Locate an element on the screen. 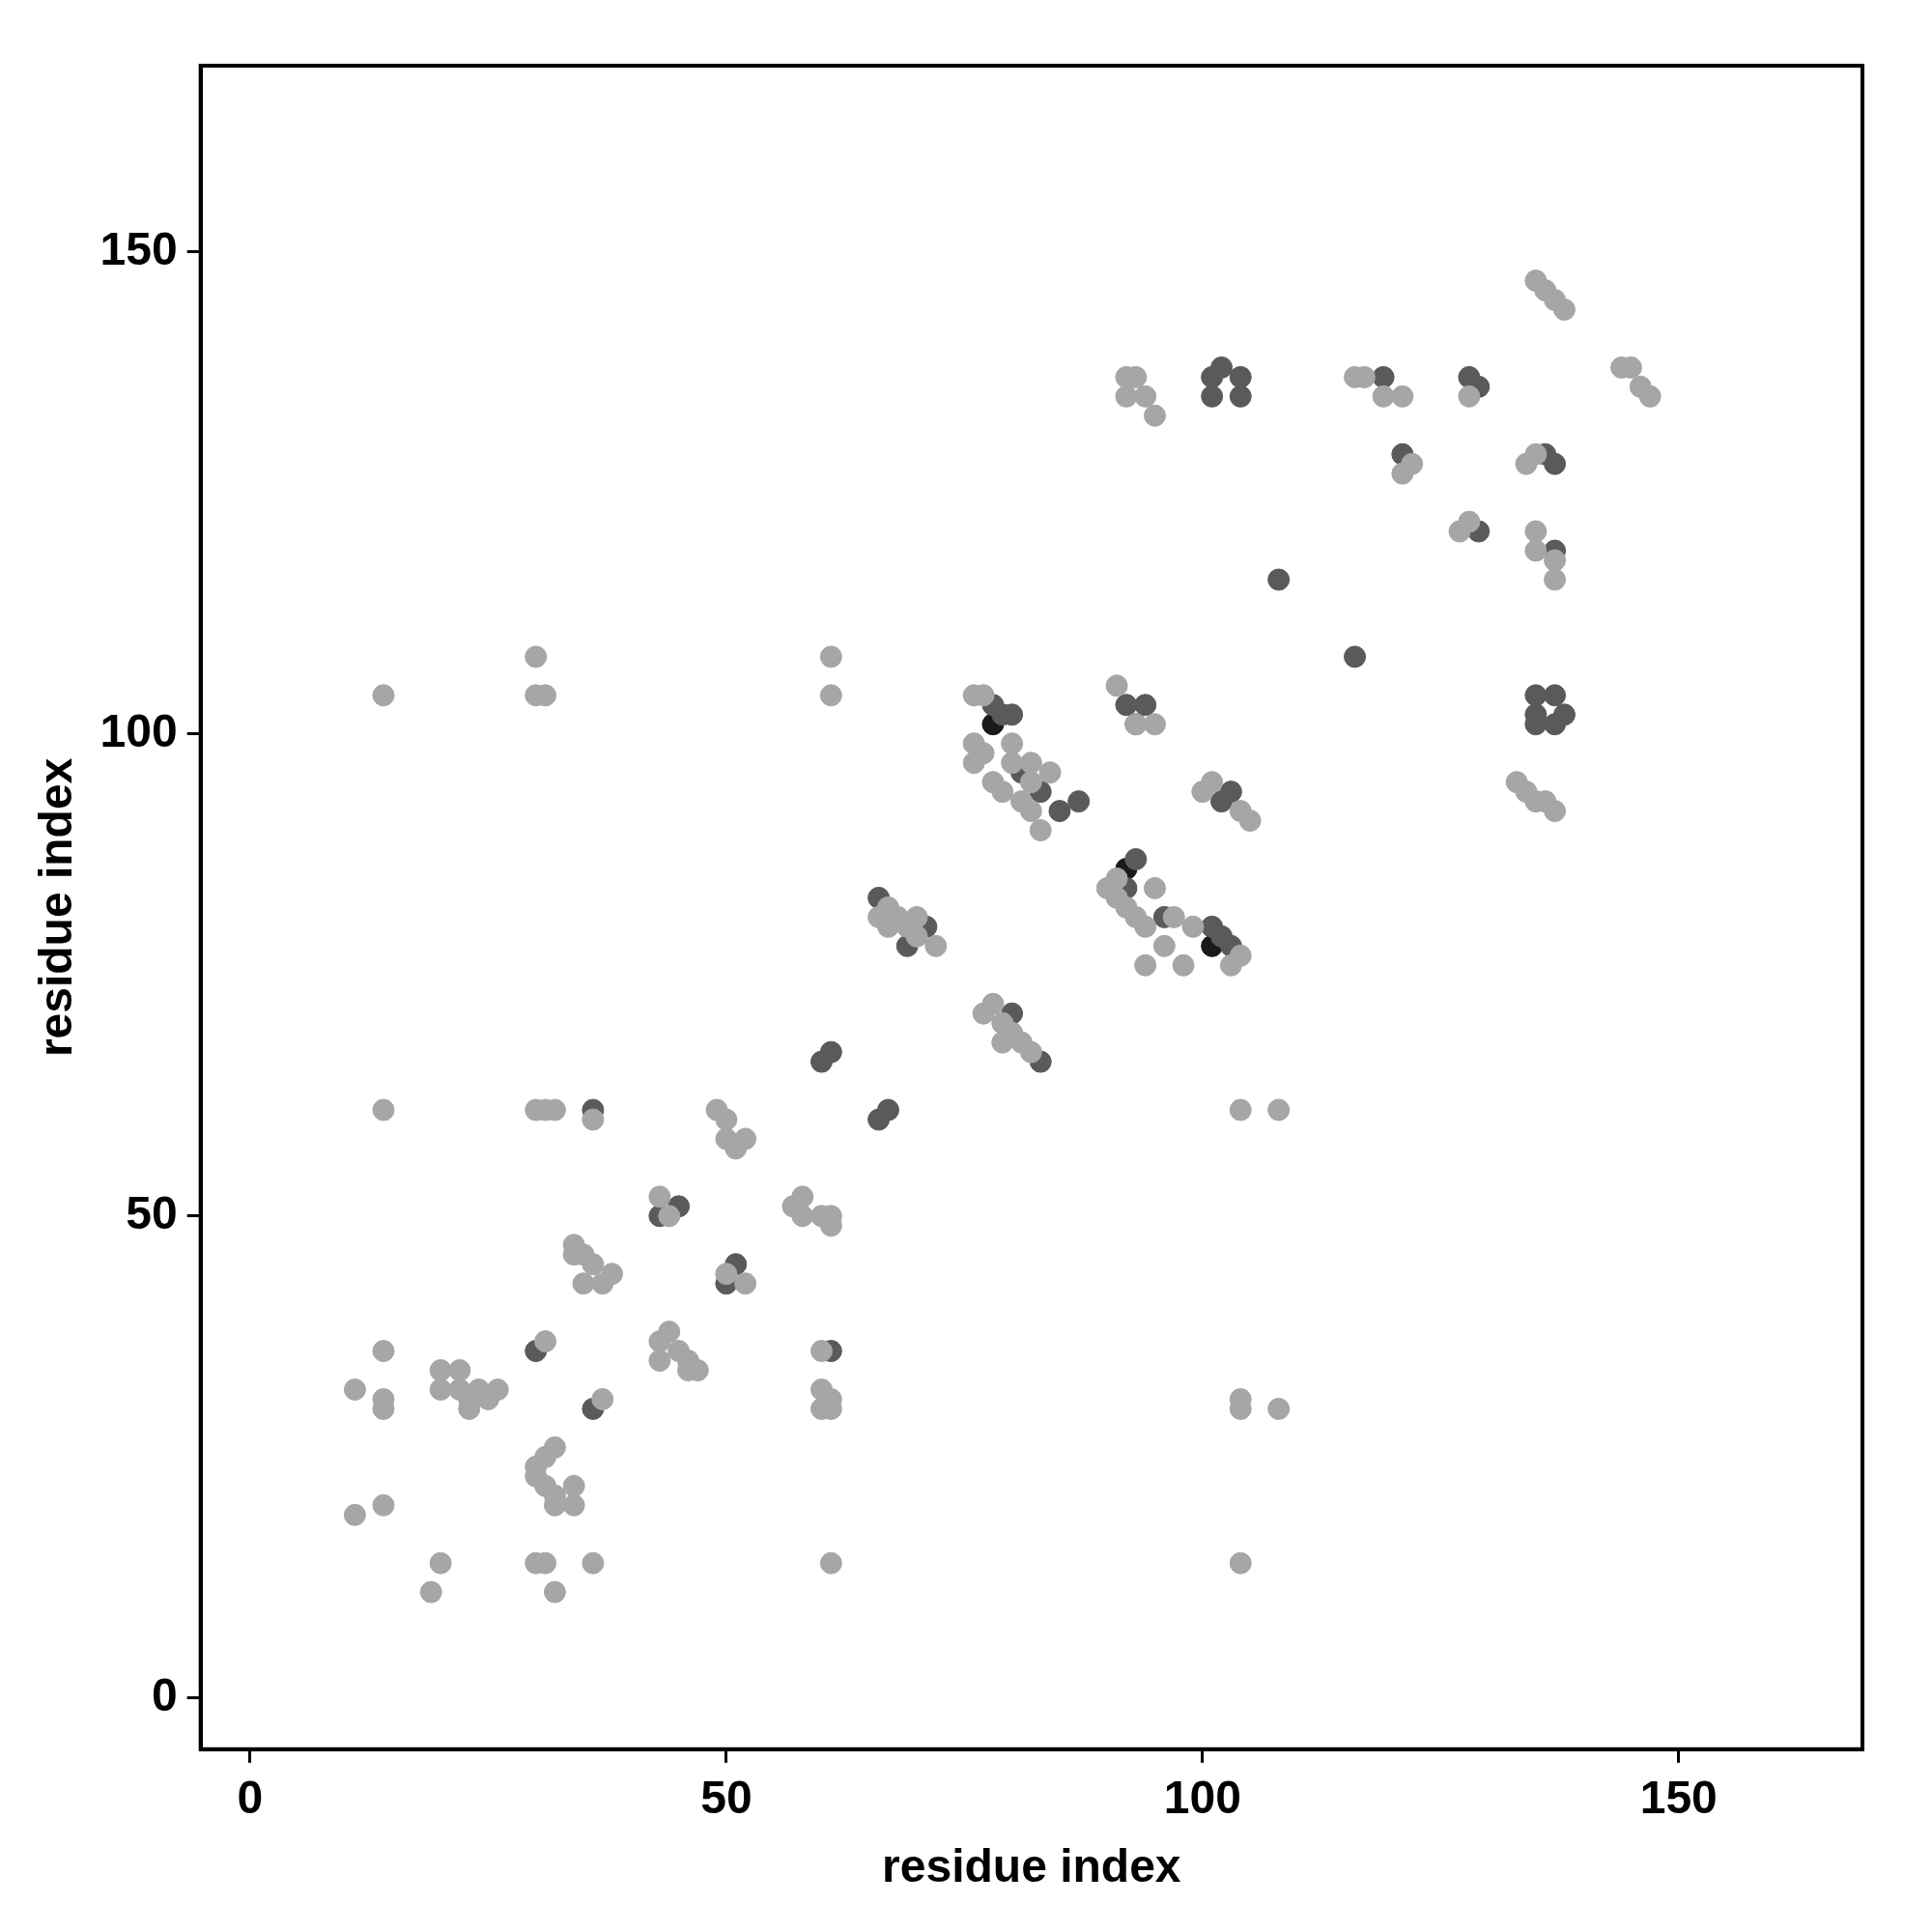 The height and width of the screenshot is (1932, 1932). y-axis-title: residue index is located at coordinates (56, 907).